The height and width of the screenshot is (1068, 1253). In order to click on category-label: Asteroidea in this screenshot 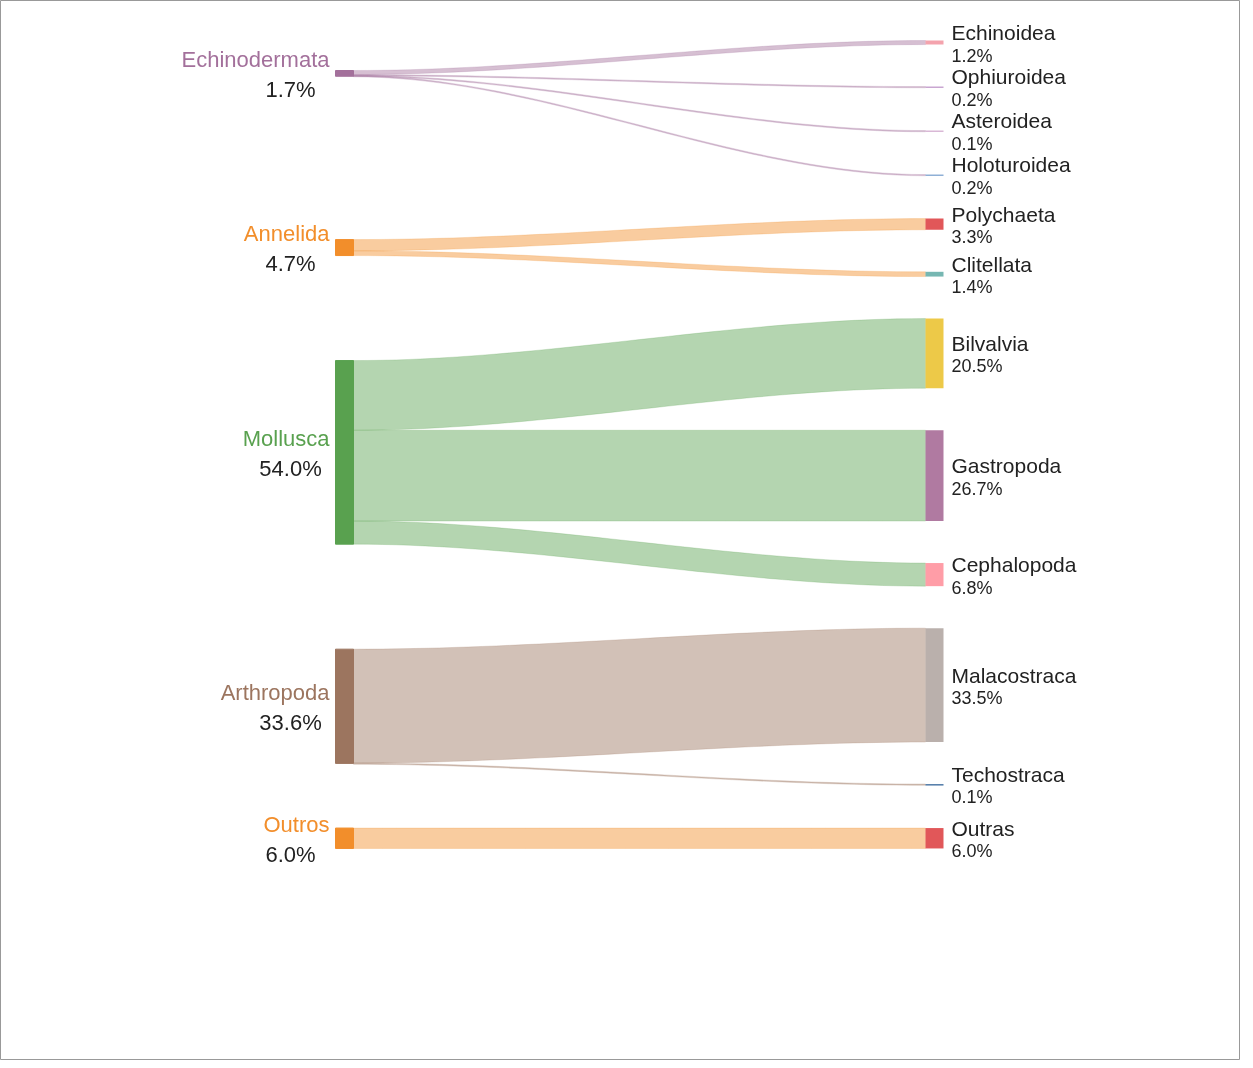, I will do `click(1002, 121)`.